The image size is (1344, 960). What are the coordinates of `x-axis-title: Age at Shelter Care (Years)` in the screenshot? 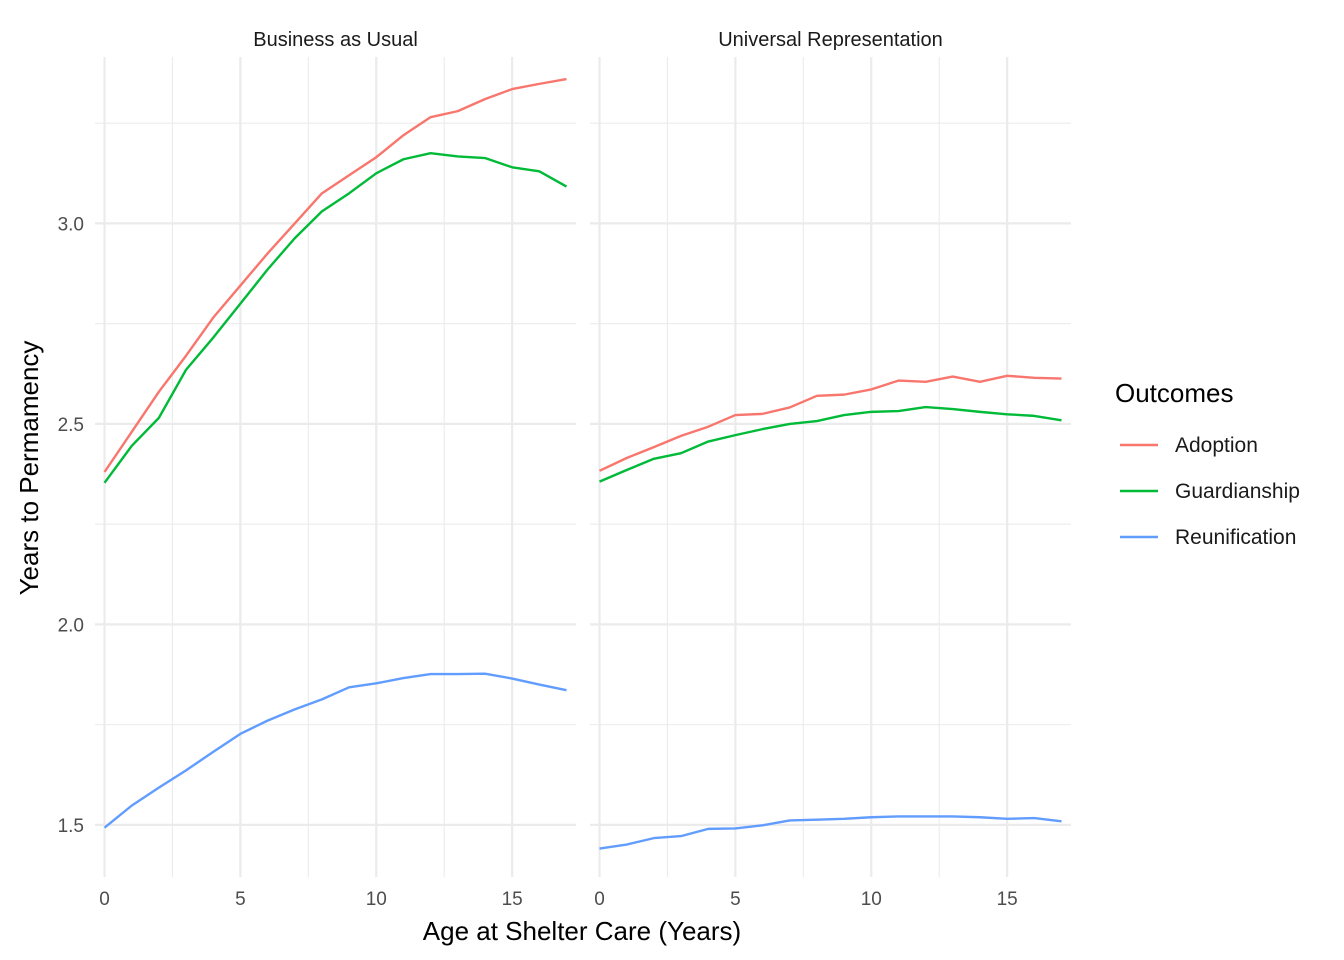 It's located at (582, 931).